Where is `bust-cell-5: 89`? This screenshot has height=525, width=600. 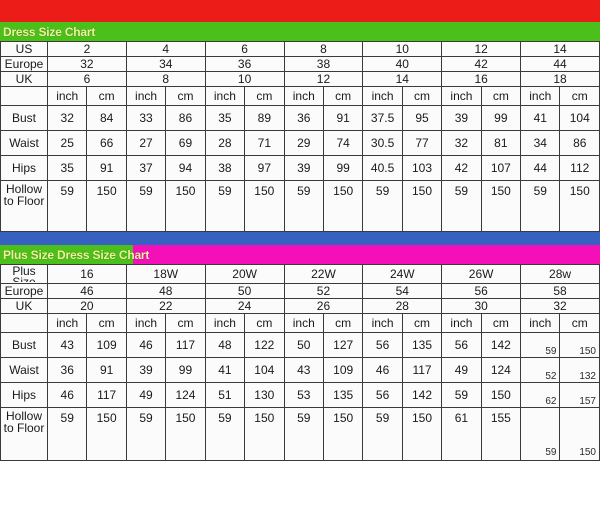
bust-cell-5: 89 is located at coordinates (264, 118).